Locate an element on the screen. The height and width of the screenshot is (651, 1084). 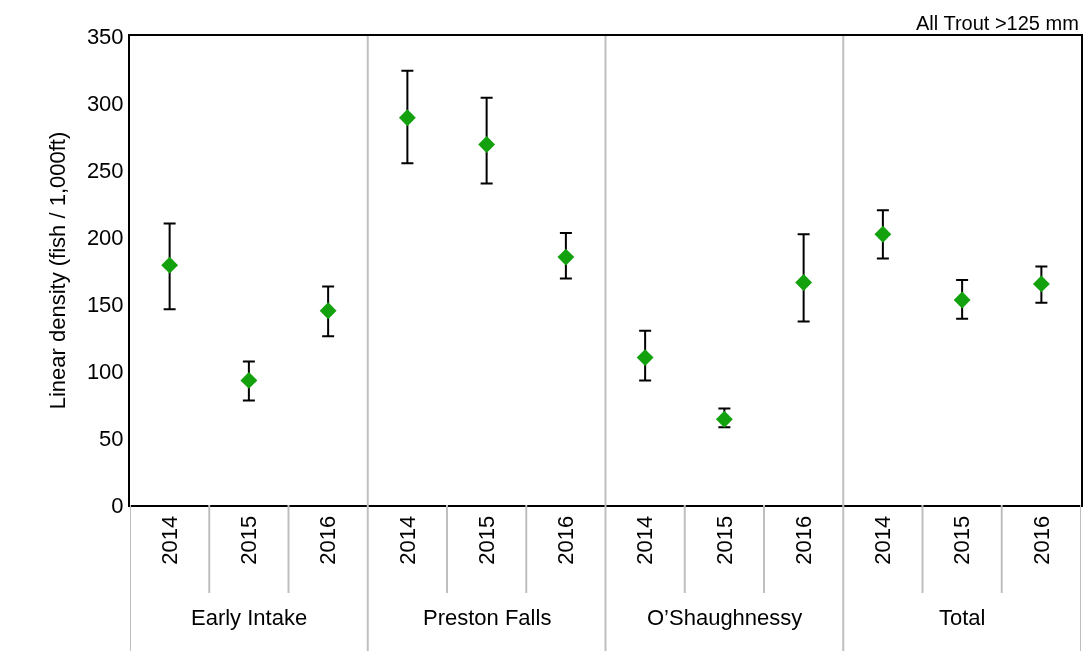
y-tick-label: 250 is located at coordinates (105, 170).